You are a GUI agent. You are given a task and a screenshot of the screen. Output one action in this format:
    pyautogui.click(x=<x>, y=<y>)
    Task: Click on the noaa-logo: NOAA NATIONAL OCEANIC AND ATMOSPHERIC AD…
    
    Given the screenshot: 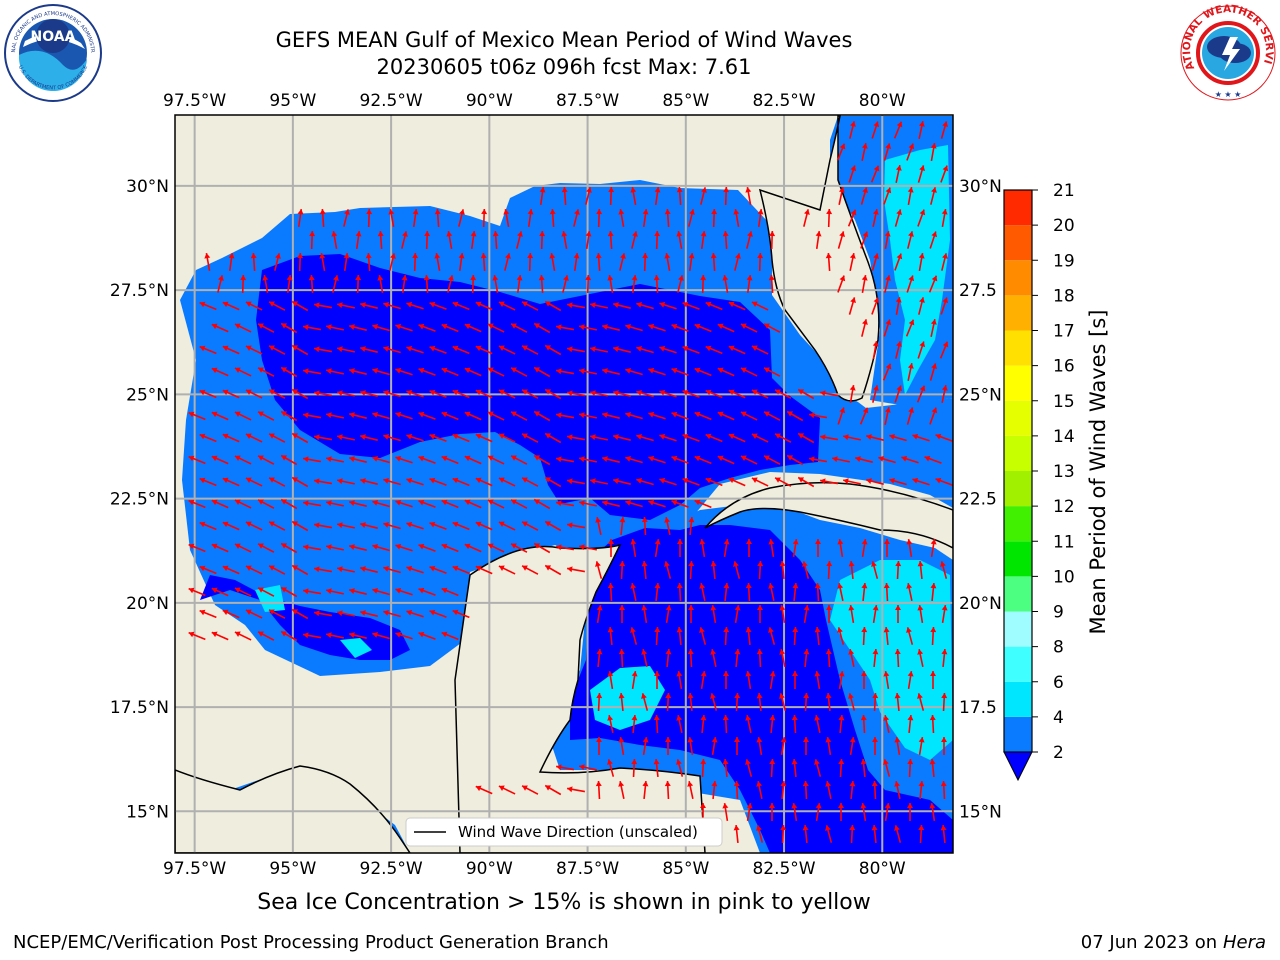 What is the action you would take?
    pyautogui.click(x=52, y=52)
    